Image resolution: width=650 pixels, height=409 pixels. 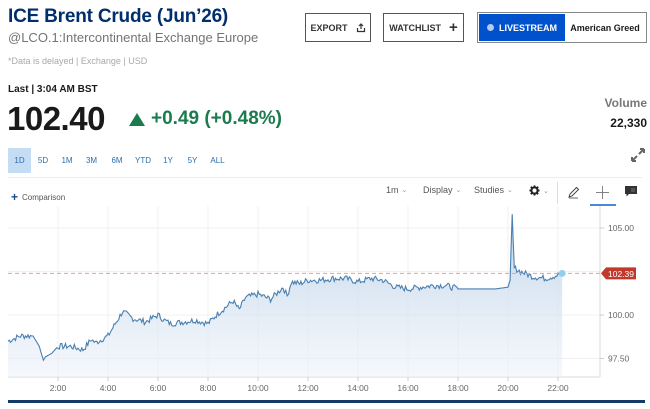 I want to click on range-tab-ytd: YTD, so click(x=143, y=160).